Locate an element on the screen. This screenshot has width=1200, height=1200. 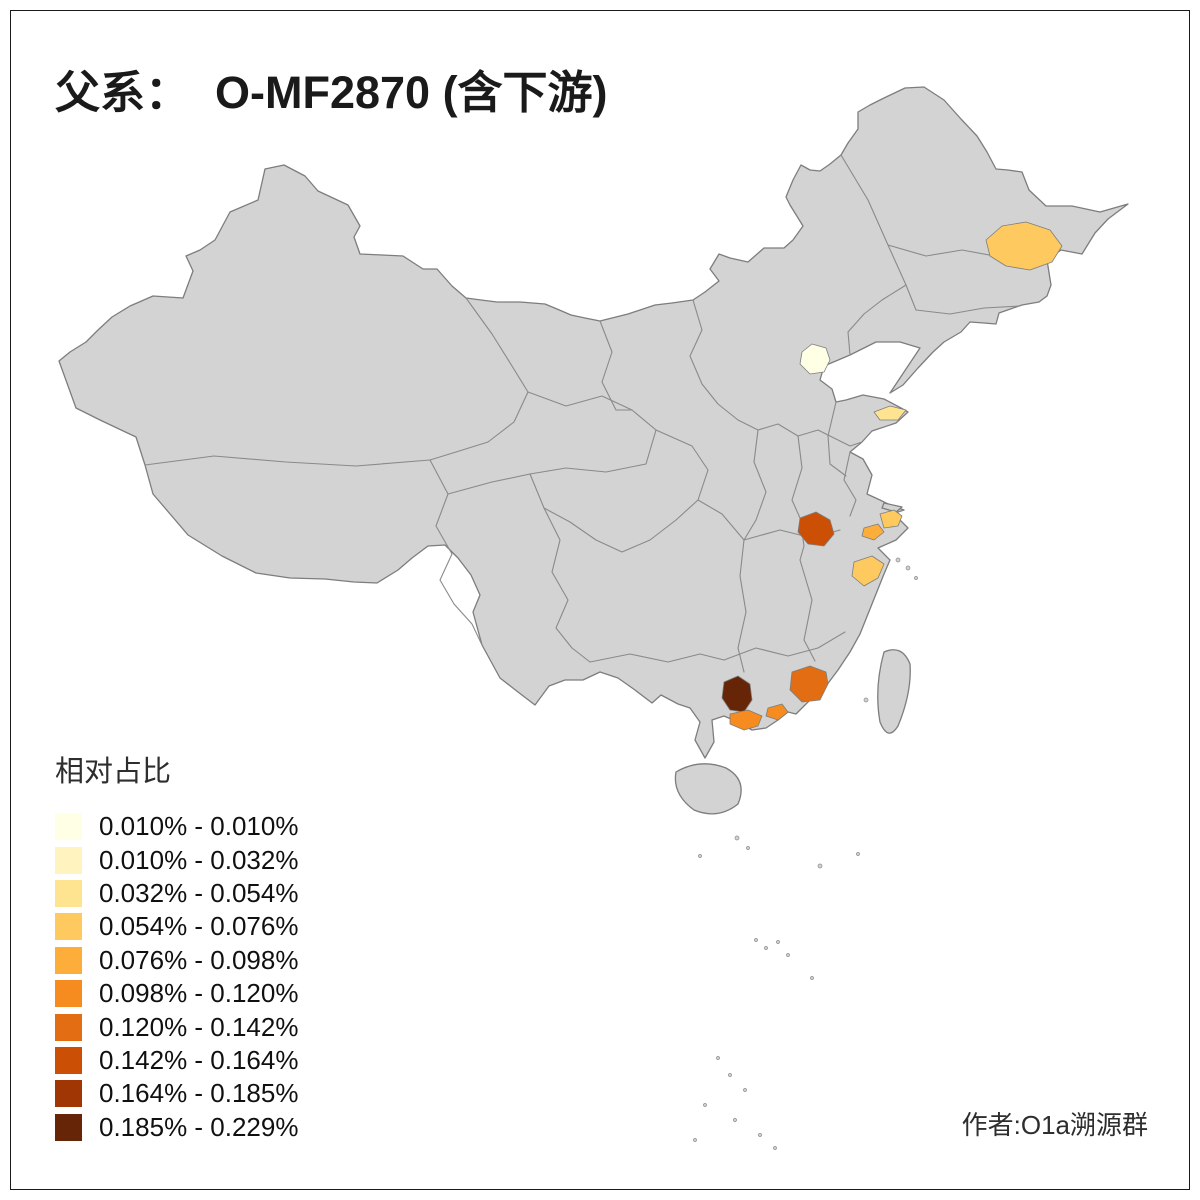
legend-item: 0.142% - 0.164% is located at coordinates (176, 1060).